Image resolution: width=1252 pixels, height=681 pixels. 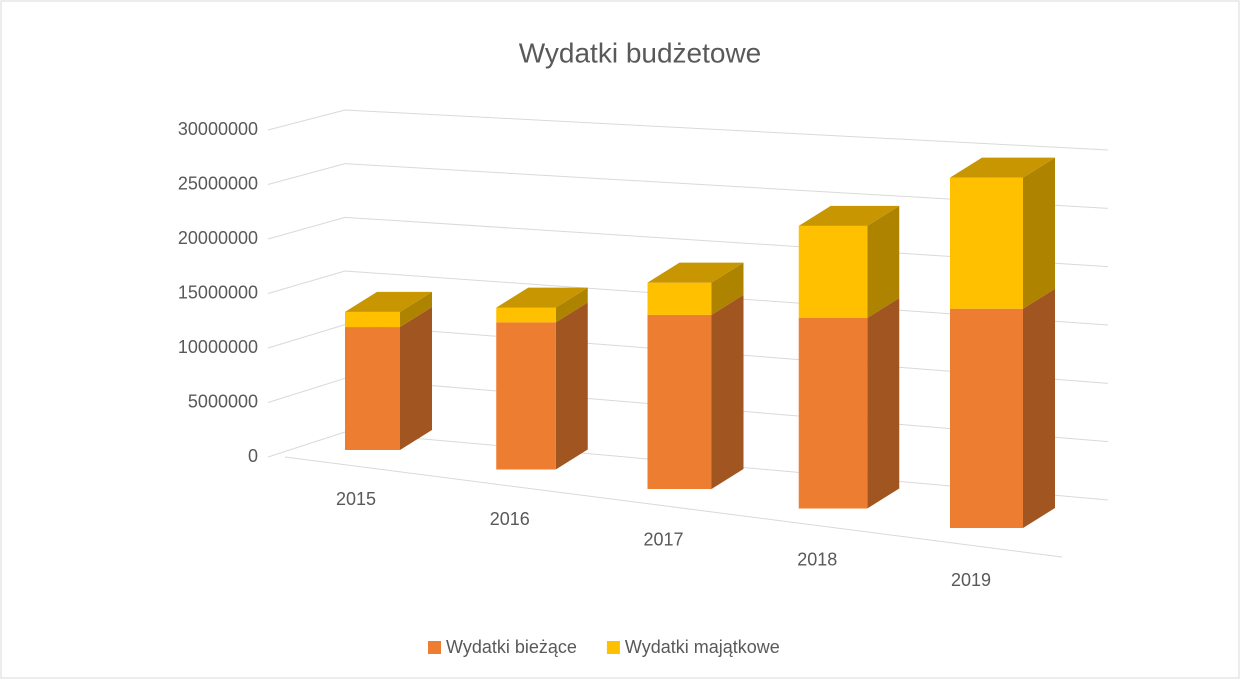 What do you see at coordinates (640, 52) in the screenshot?
I see `chart-title: Wydatki budżetowe` at bounding box center [640, 52].